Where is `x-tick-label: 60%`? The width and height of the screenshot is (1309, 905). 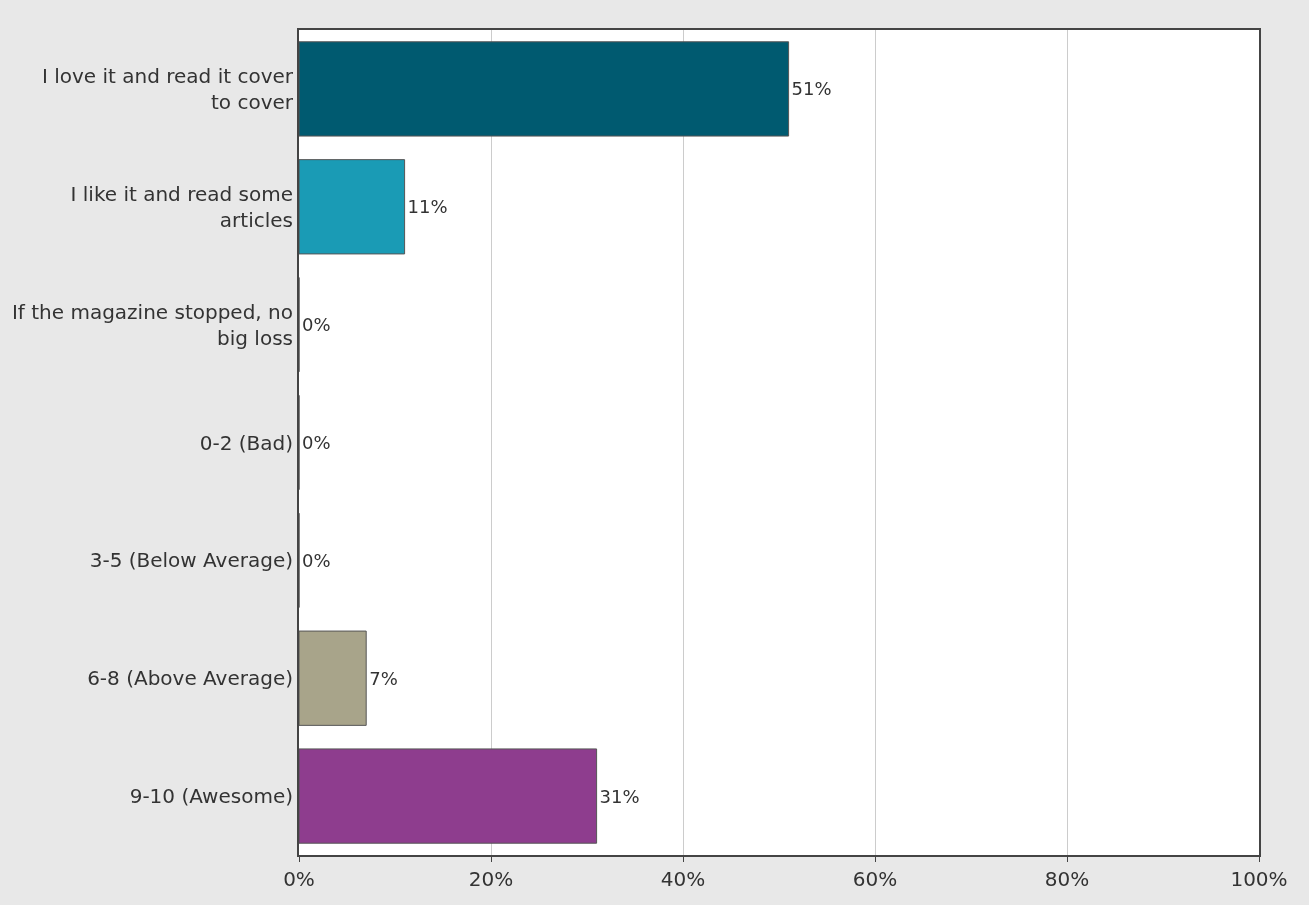
x-tick-label: 60% is located at coordinates (875, 879).